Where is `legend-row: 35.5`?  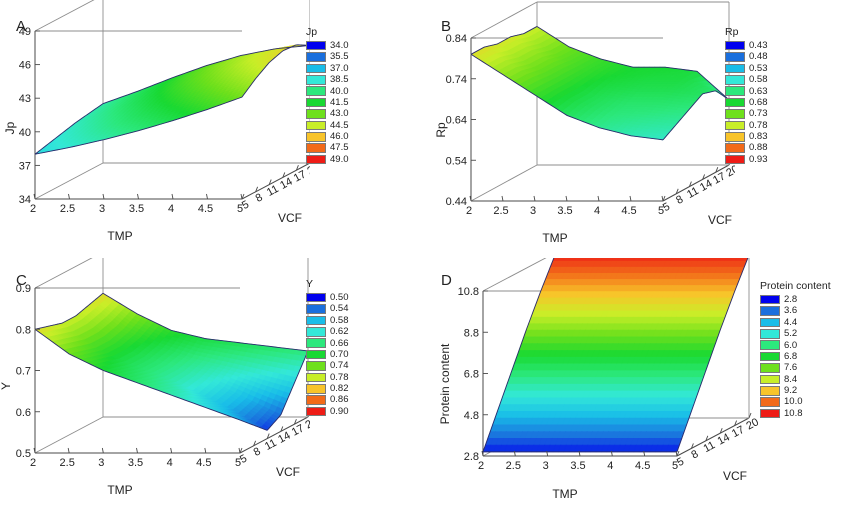 legend-row: 35.5 is located at coordinates (327, 56).